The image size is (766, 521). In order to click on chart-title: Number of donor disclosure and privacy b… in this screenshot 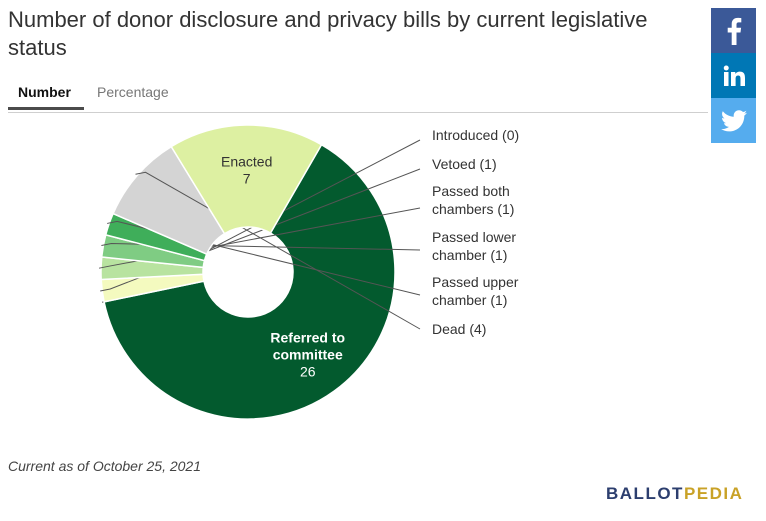, I will do `click(328, 33)`.